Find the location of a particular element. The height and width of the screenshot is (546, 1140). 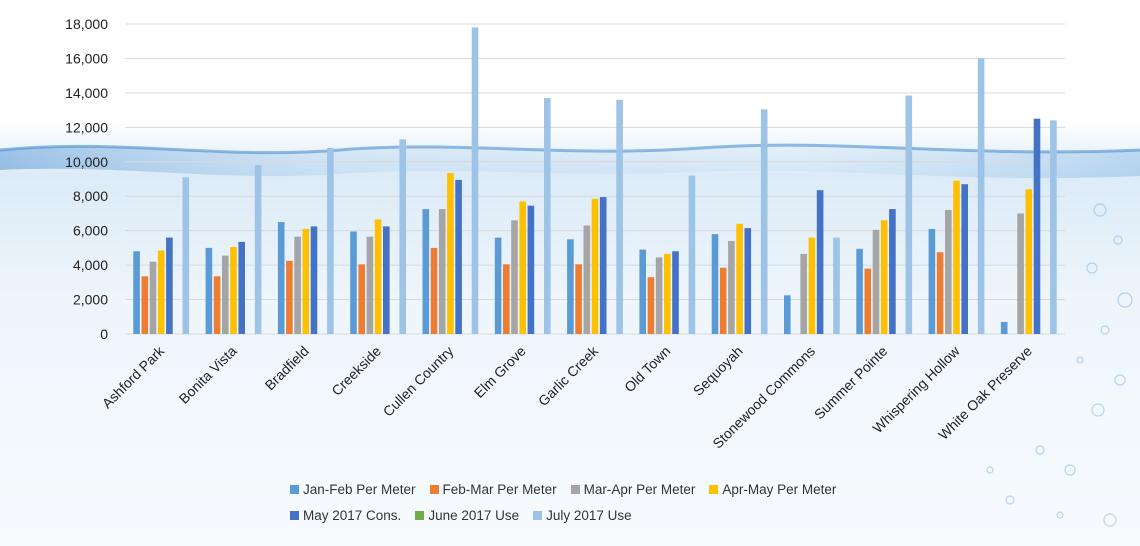

y-tick-label: 4,000 is located at coordinates (90, 265).